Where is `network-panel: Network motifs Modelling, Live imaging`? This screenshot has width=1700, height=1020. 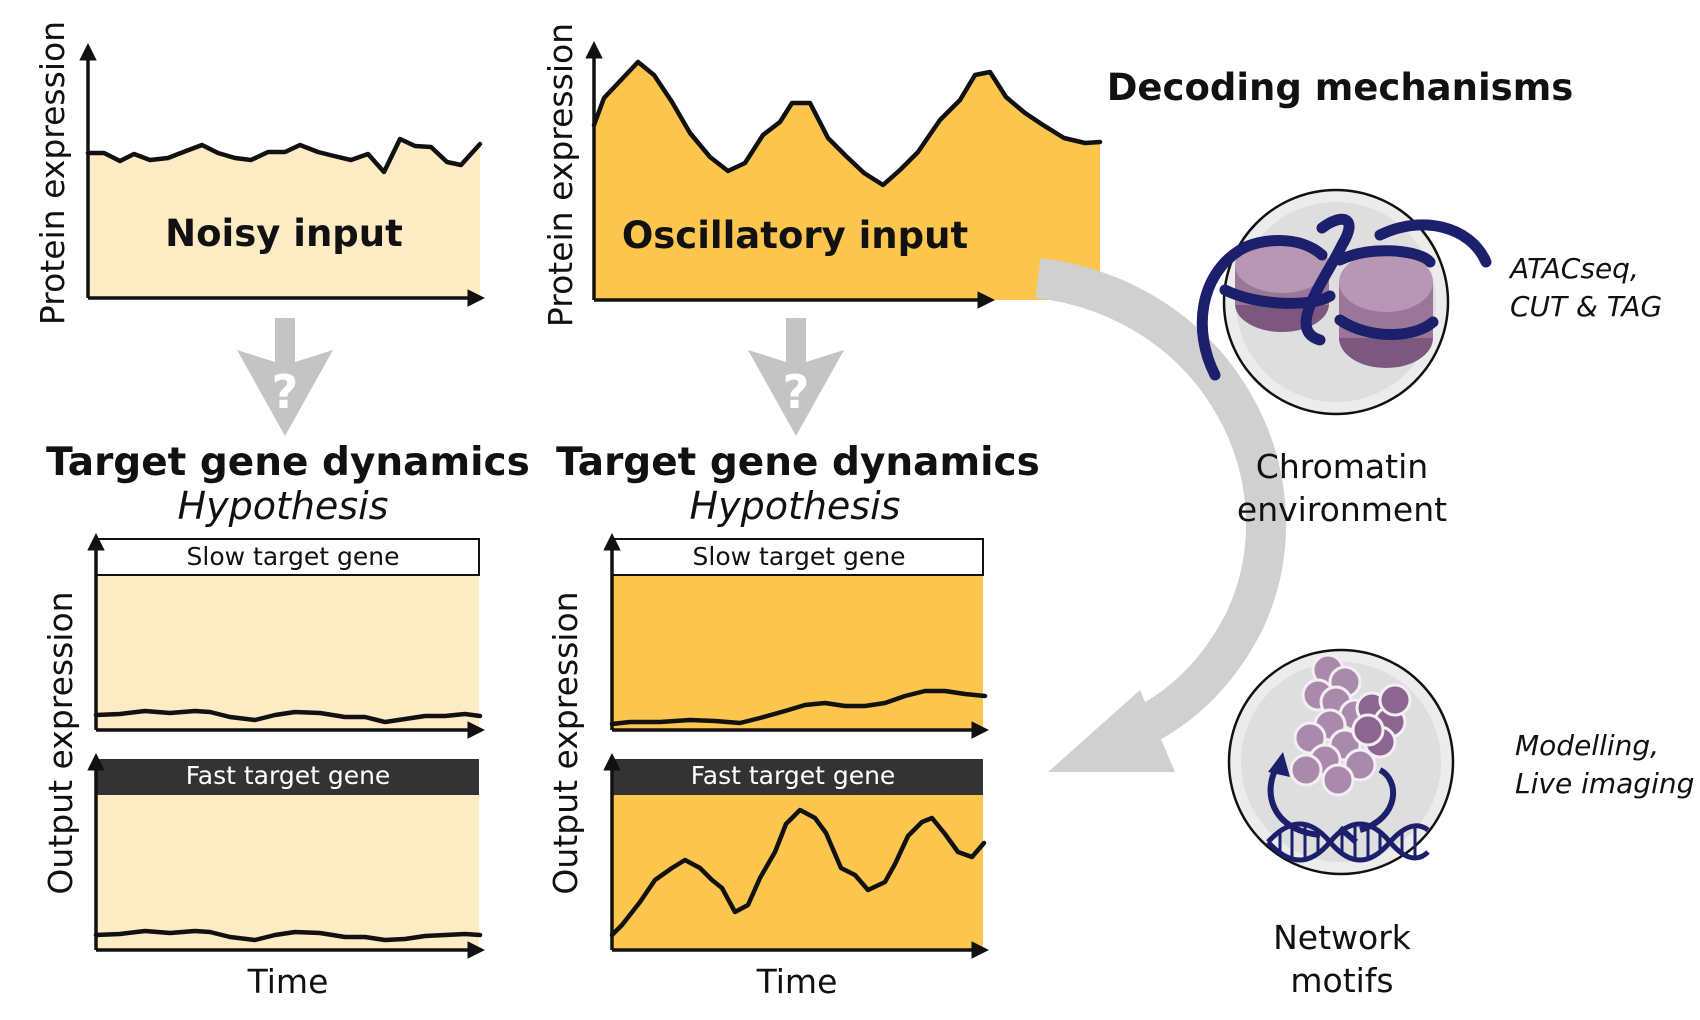 network-panel: Network motifs Modelling, Live imaging is located at coordinates (1460, 824).